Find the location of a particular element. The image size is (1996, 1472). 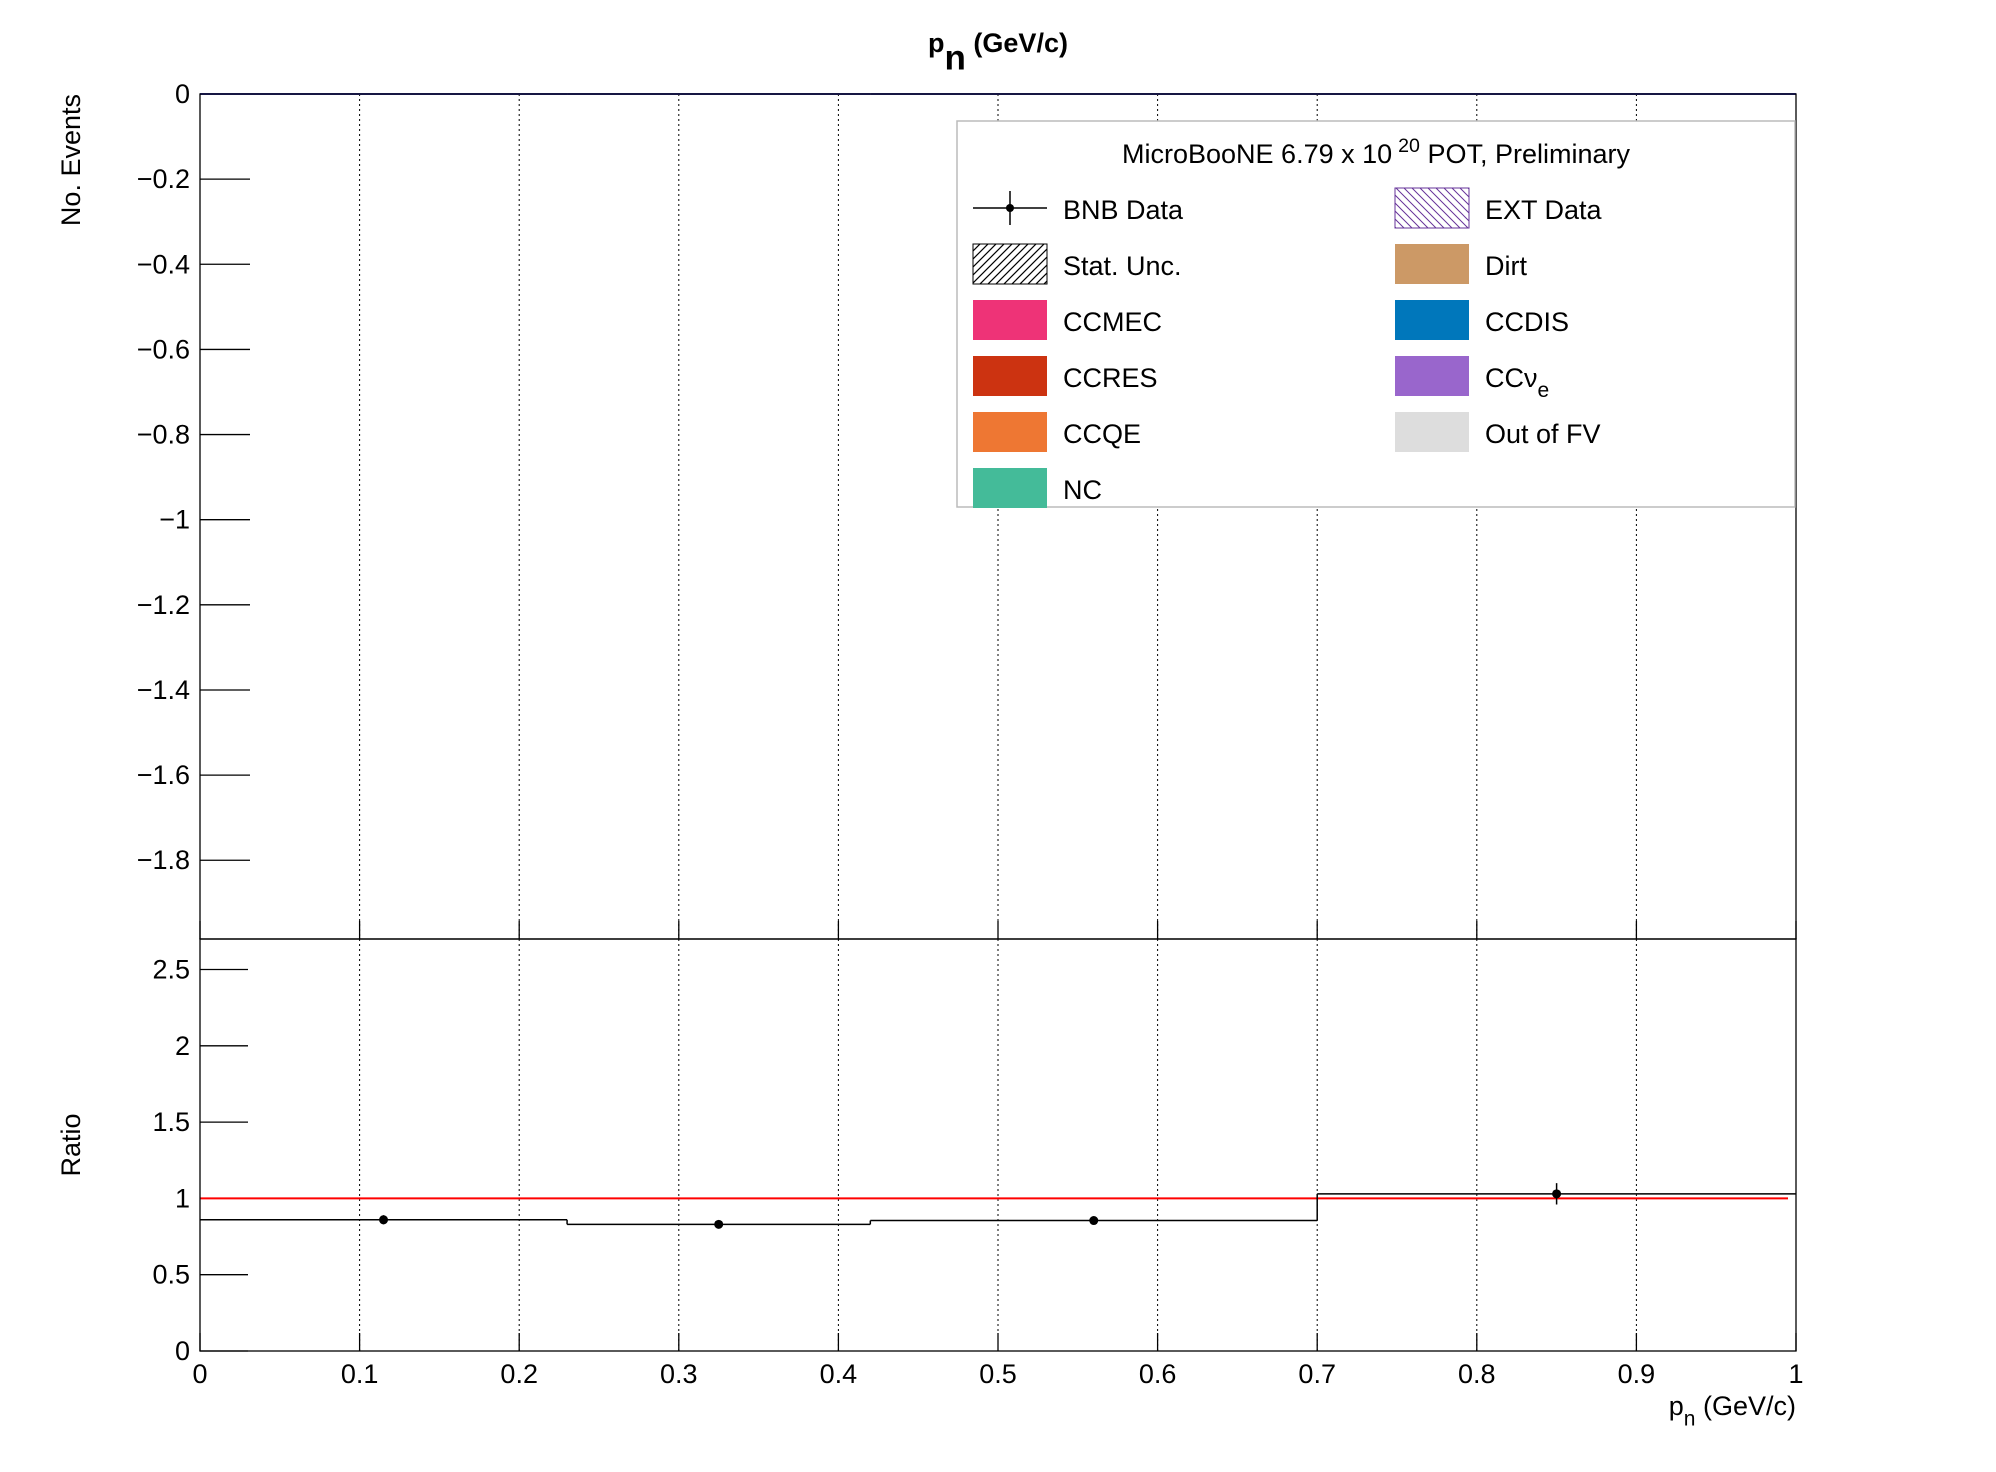

legend-label-main: CCMEC is located at coordinates (1112, 322).